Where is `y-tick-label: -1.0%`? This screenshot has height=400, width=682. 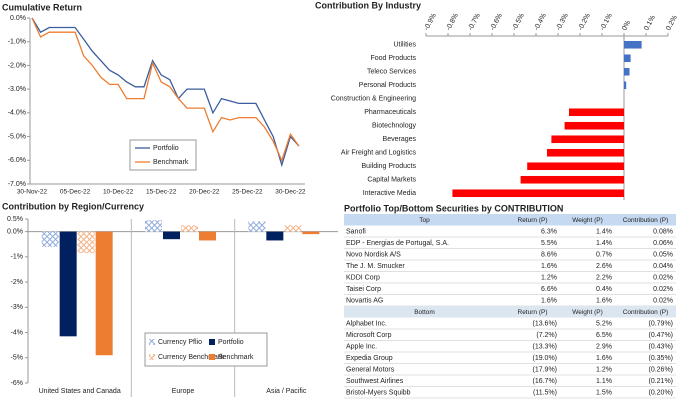 y-tick-label: -1.0% is located at coordinates (17, 42).